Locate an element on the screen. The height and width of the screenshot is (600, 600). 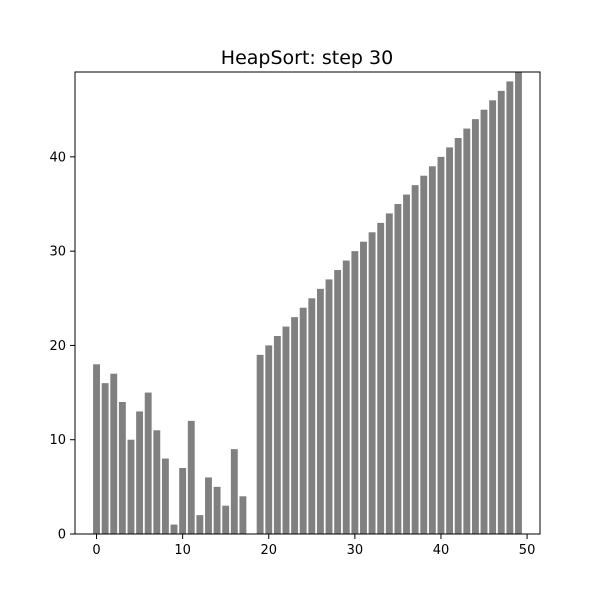
x-tick-label: 20 is located at coordinates (268, 550).